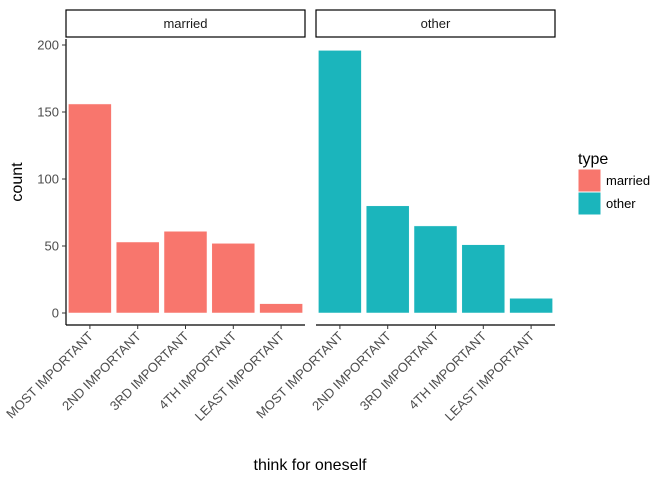 This screenshot has width=672, height=480. What do you see at coordinates (435, 269) in the screenshot?
I see `bar-other-3rd-important` at bounding box center [435, 269].